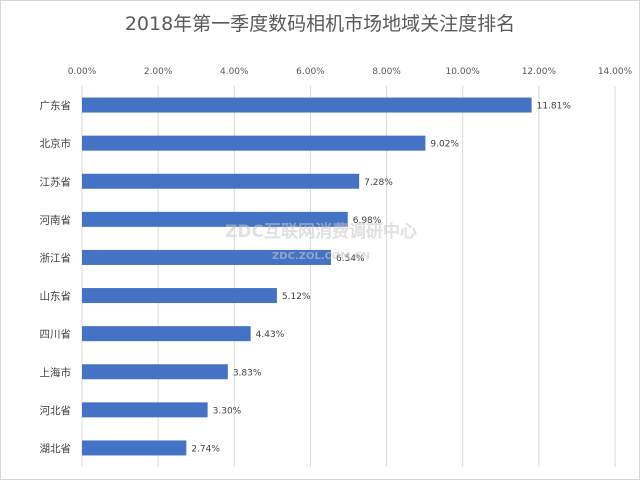  Describe the element at coordinates (227, 411) in the screenshot. I see `value-label: 3.30%` at that location.